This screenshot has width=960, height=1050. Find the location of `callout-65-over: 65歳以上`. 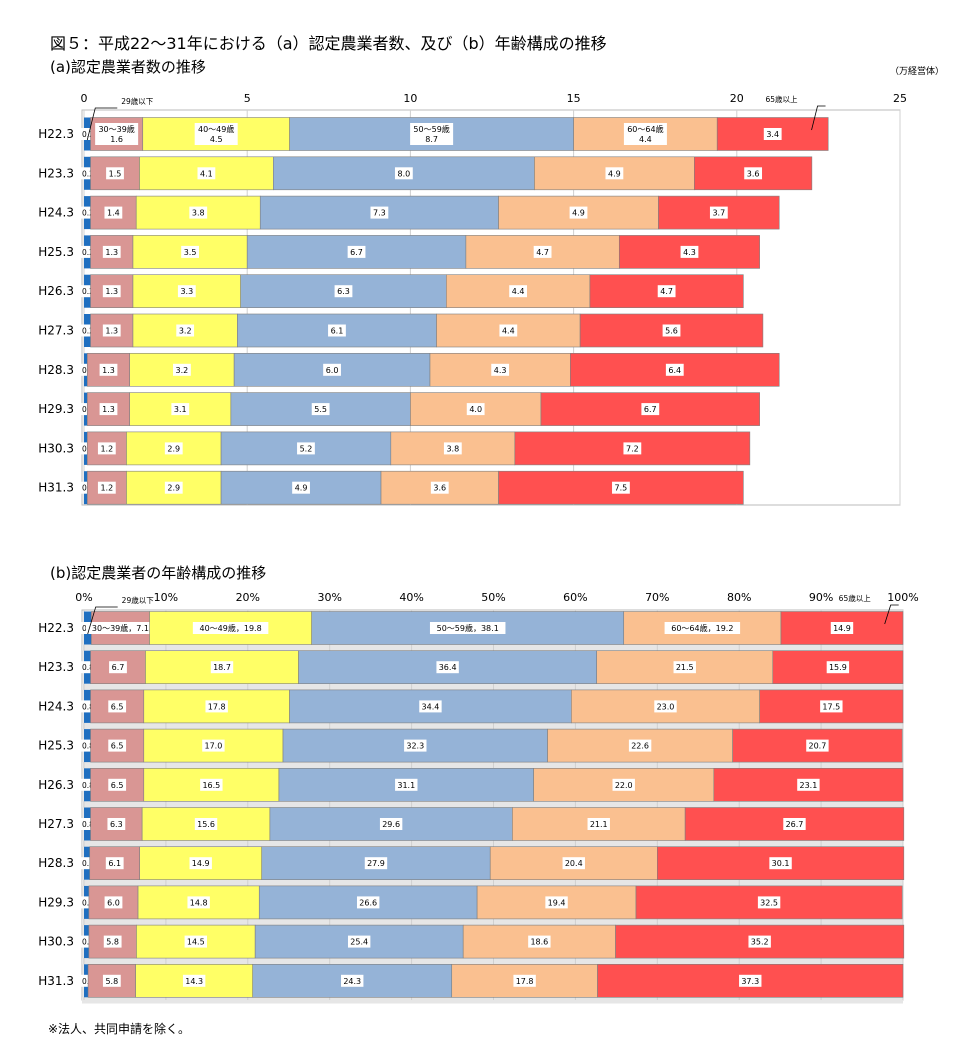

callout-65-over: 65歳以上 is located at coordinates (782, 99).